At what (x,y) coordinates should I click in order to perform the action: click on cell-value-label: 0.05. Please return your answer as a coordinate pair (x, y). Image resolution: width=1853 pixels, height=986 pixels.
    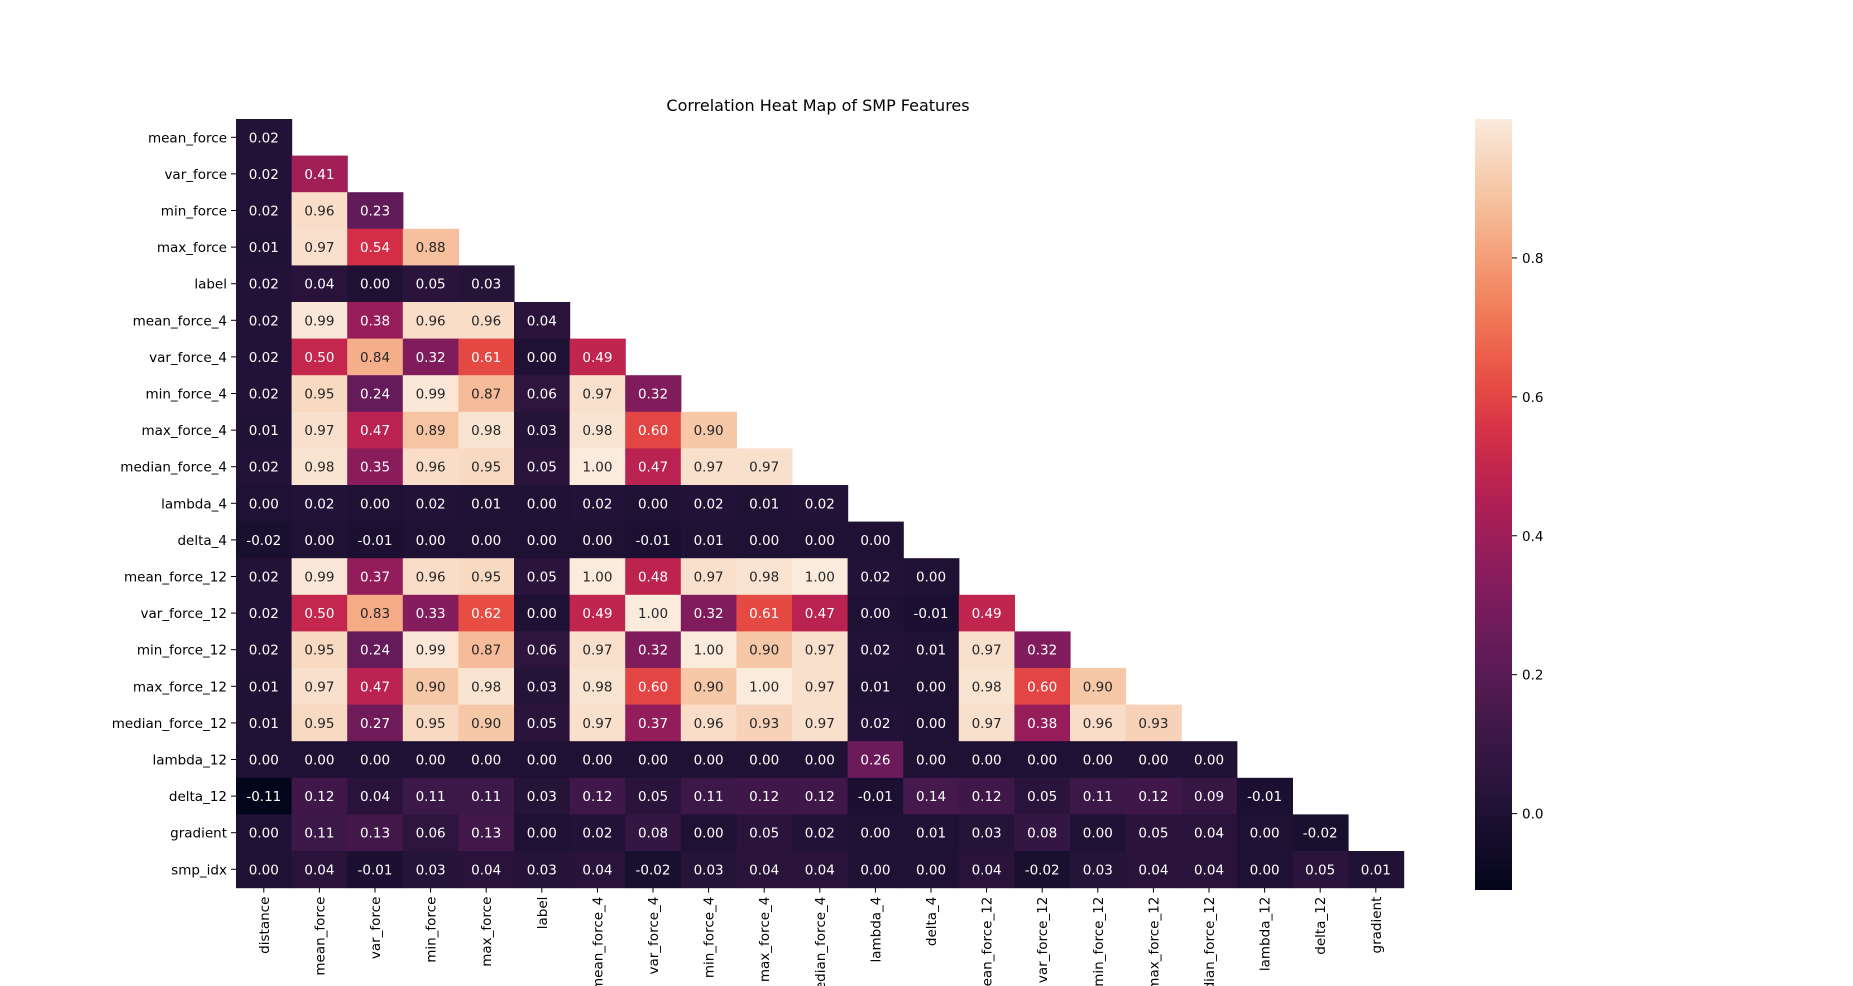
    Looking at the image, I should click on (1320, 870).